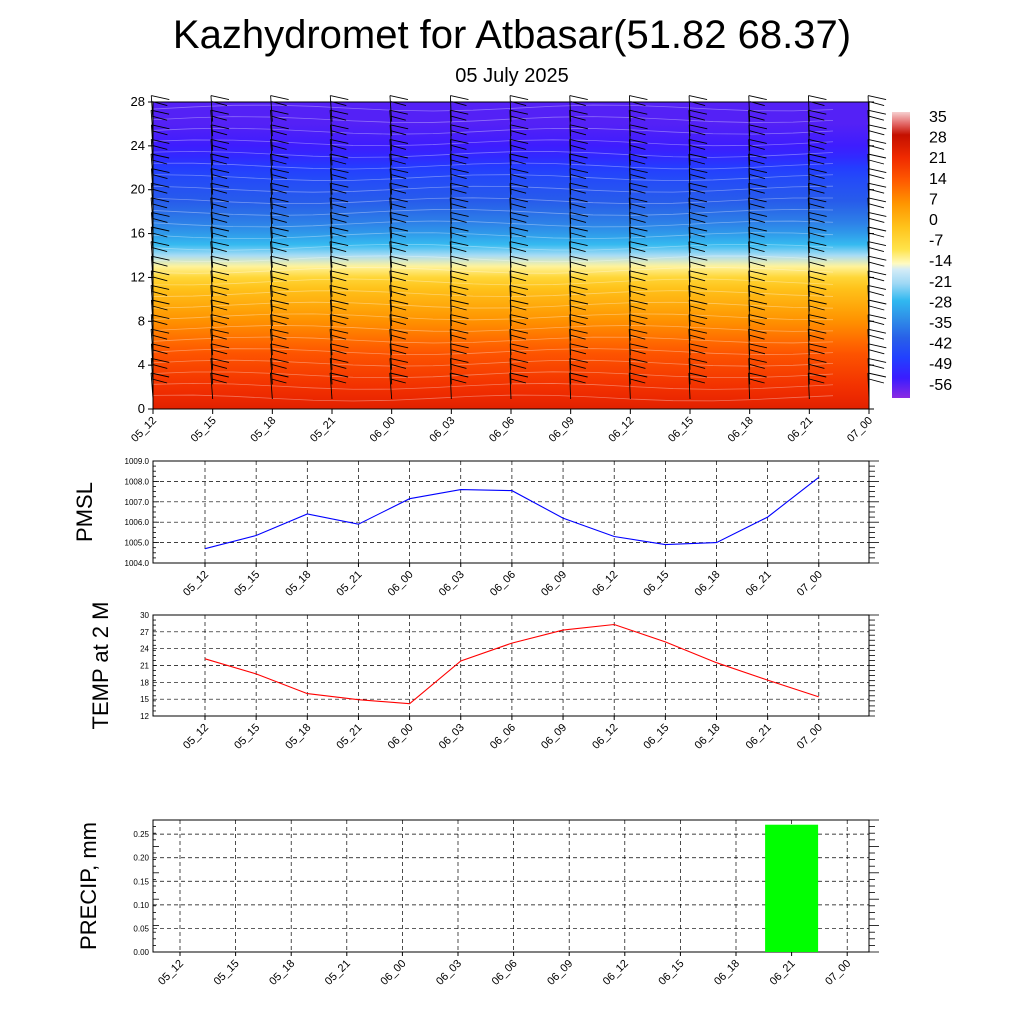 Image resolution: width=1024 pixels, height=1024 pixels. What do you see at coordinates (141, 858) in the screenshot?
I see `y-tick-label: 0.20` at bounding box center [141, 858].